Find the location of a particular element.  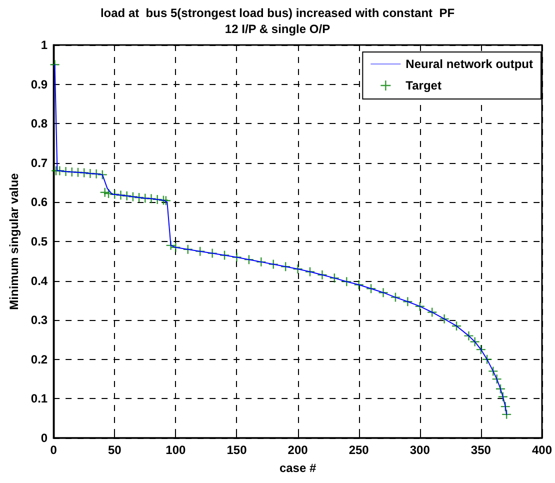

y-tick-label: 0.1 is located at coordinates (39, 399).